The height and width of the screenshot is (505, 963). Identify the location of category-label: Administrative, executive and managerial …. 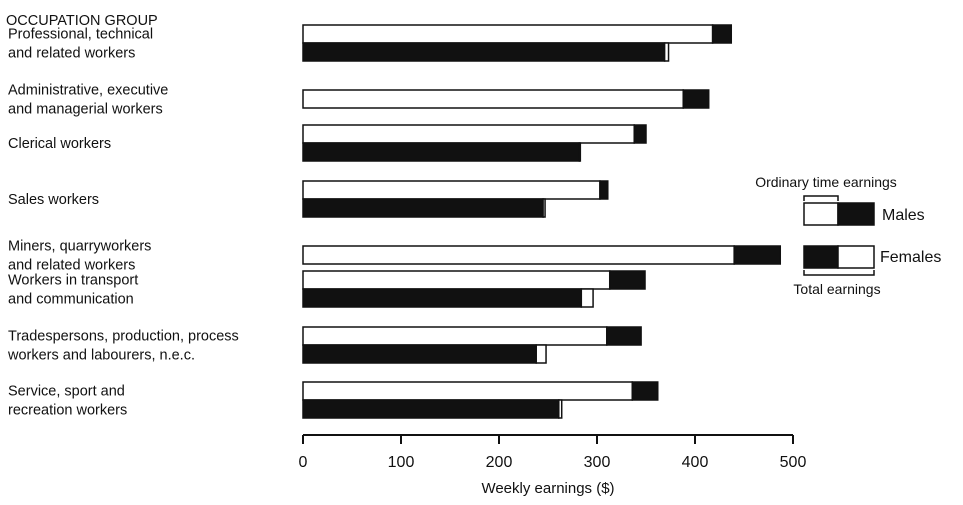
(88, 100).